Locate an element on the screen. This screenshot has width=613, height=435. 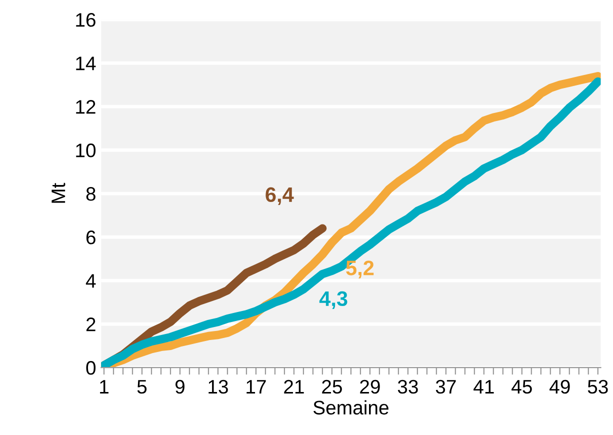
x-tick-label: 41 is located at coordinates (484, 387).